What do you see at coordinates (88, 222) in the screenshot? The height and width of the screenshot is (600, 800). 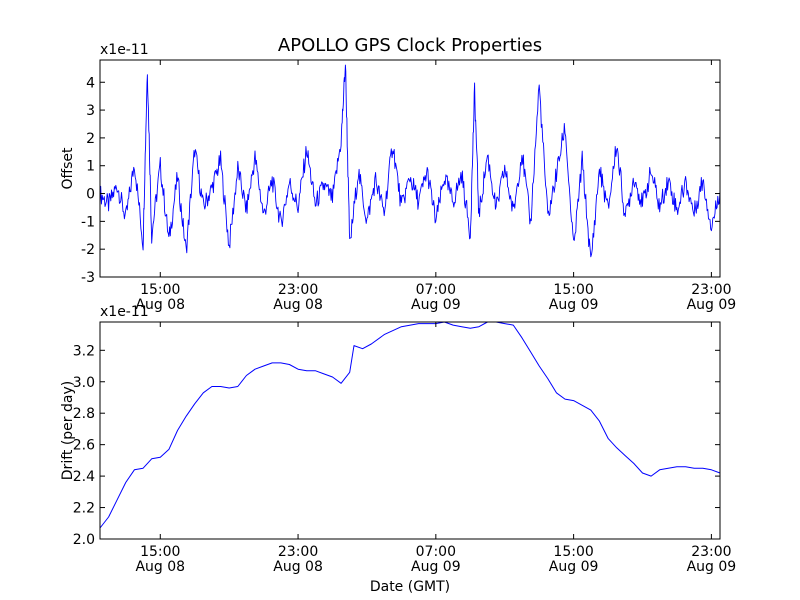 I see `y-tick-label: -1` at bounding box center [88, 222].